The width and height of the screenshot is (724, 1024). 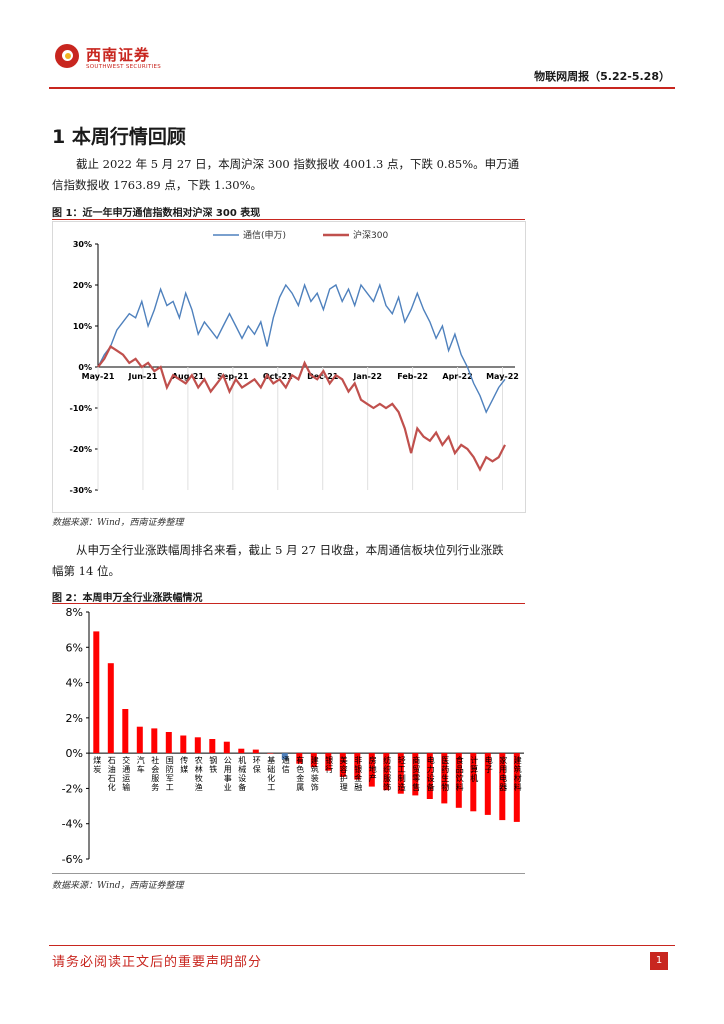 What do you see at coordinates (112, 774) in the screenshot?
I see `category-label: 石油石化` at bounding box center [112, 774].